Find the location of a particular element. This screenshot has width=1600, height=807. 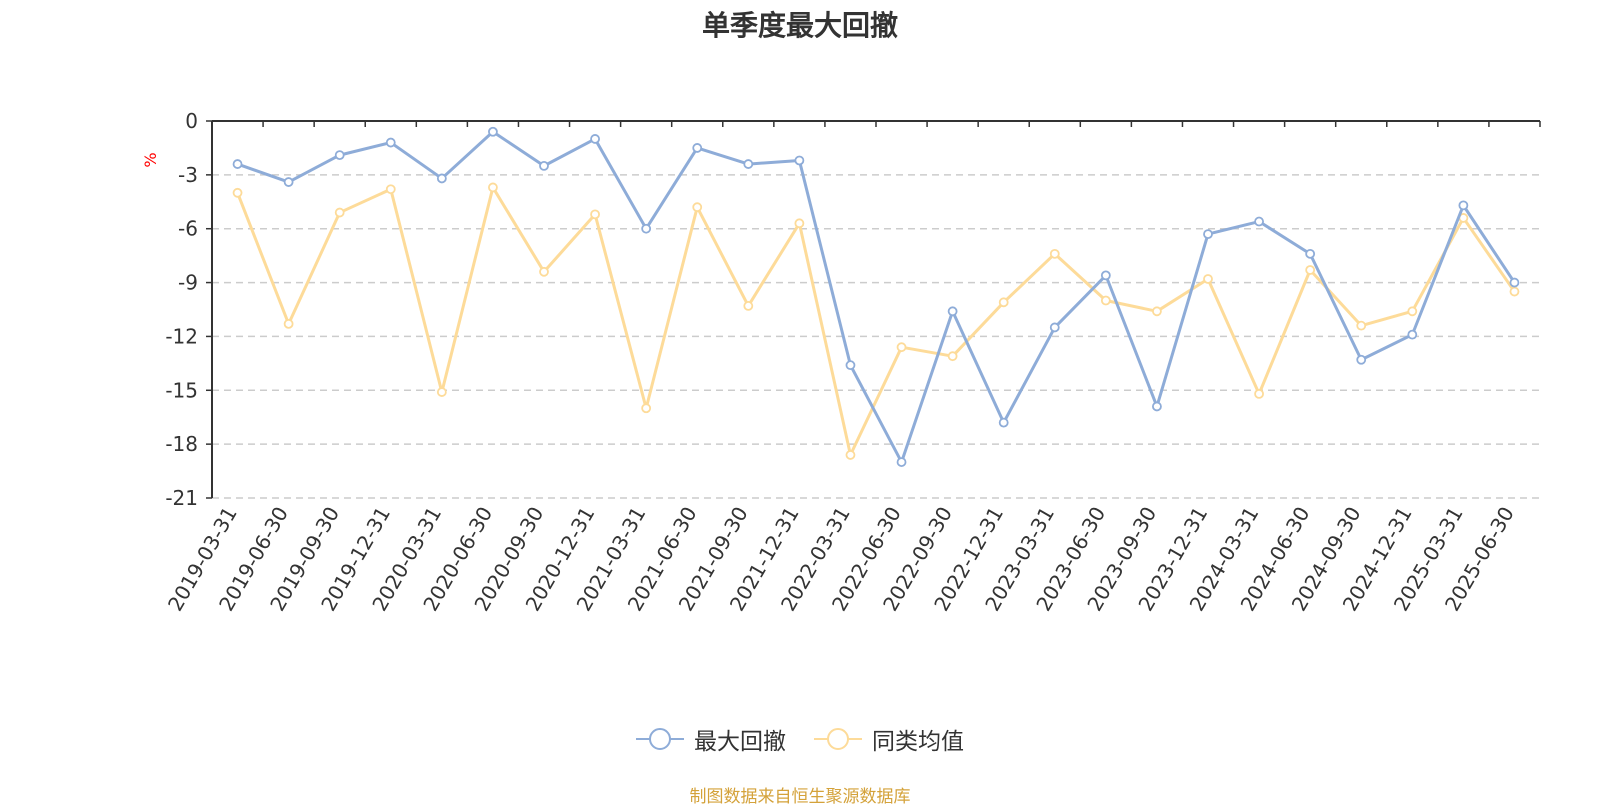

legend: 最大回撤 同类均值 is located at coordinates (800, 739).